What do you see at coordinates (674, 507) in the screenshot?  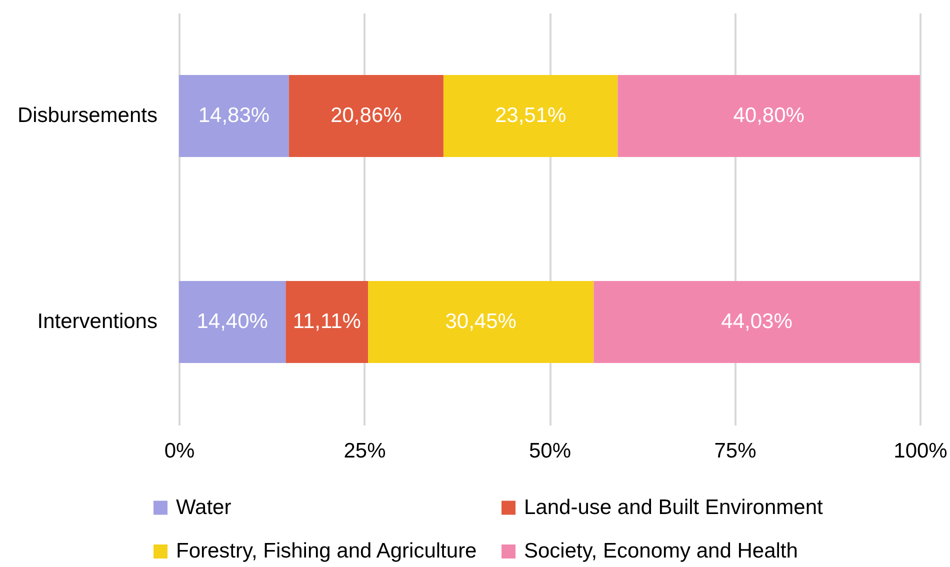 I see `legend-label: Land-use and Built Environment` at bounding box center [674, 507].